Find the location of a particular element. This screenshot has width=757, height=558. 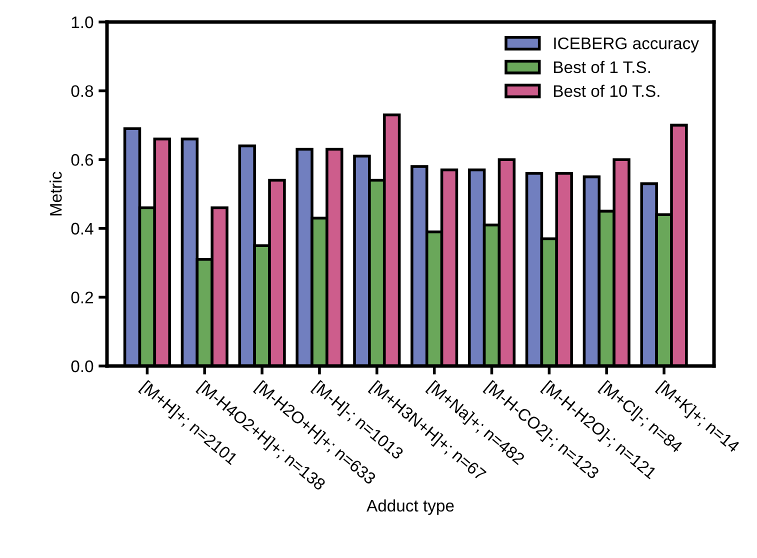

legend-label: Best of 1 T.S. is located at coordinates (602, 67).